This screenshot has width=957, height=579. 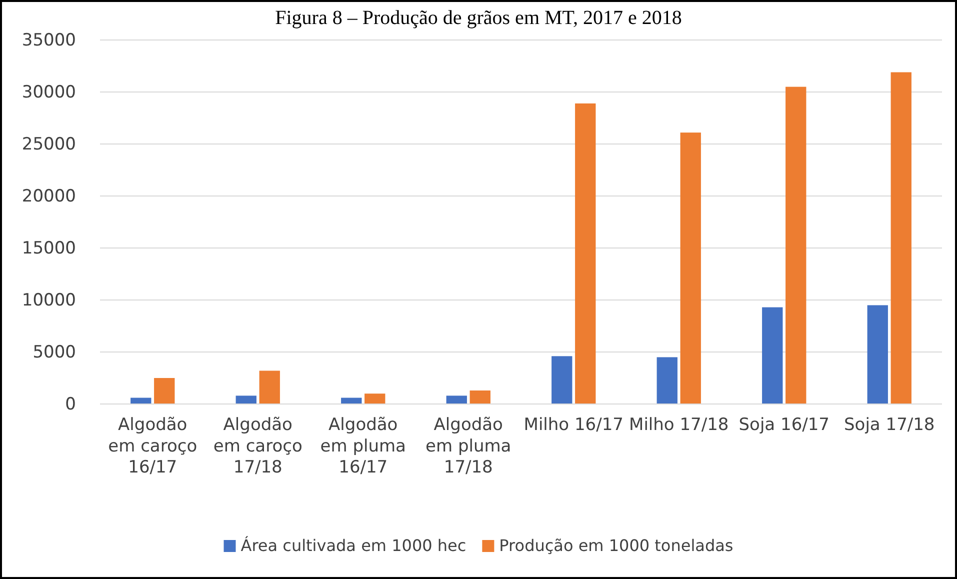 I want to click on y-tick-label: 25000, so click(x=49, y=144).